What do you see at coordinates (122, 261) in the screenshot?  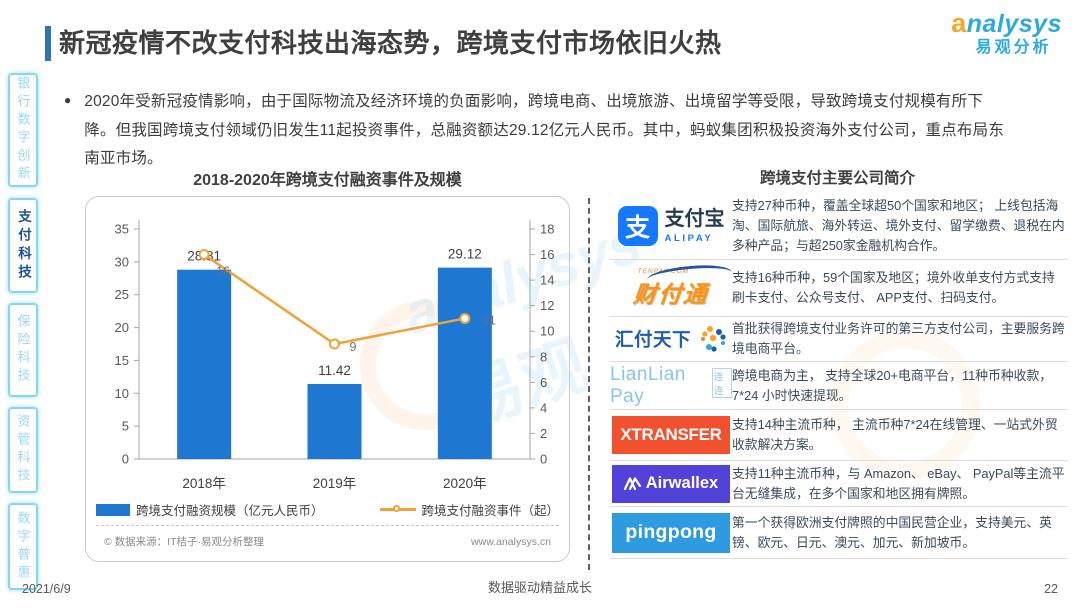 I see `svg-text: 30` at bounding box center [122, 261].